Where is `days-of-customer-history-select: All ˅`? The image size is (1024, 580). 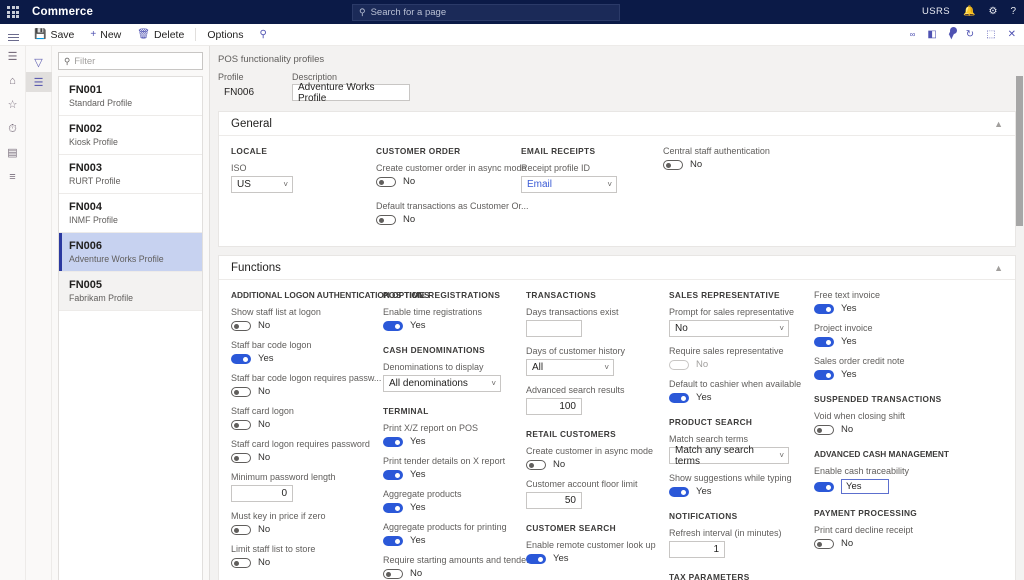
days-of-customer-history-select: All ˅ is located at coordinates (570, 367).